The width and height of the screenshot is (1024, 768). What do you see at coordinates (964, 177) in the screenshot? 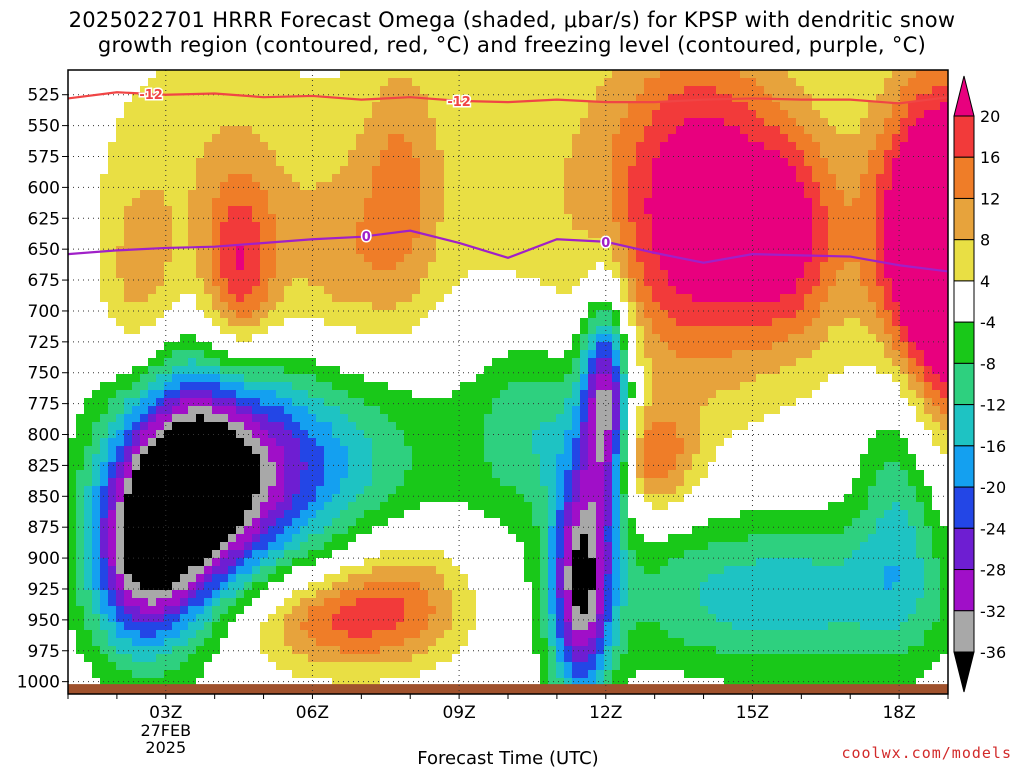
I see `colorbar-bin` at bounding box center [964, 177].